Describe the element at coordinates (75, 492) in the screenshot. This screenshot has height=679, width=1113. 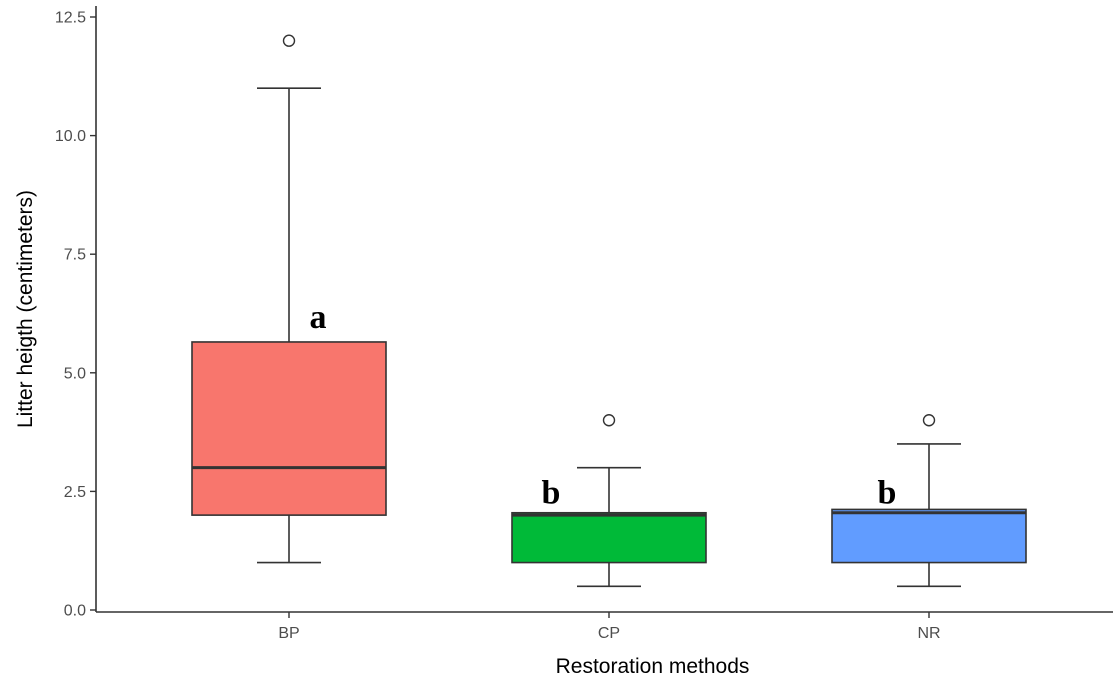
I see `y-tick-label: 2.5` at that location.